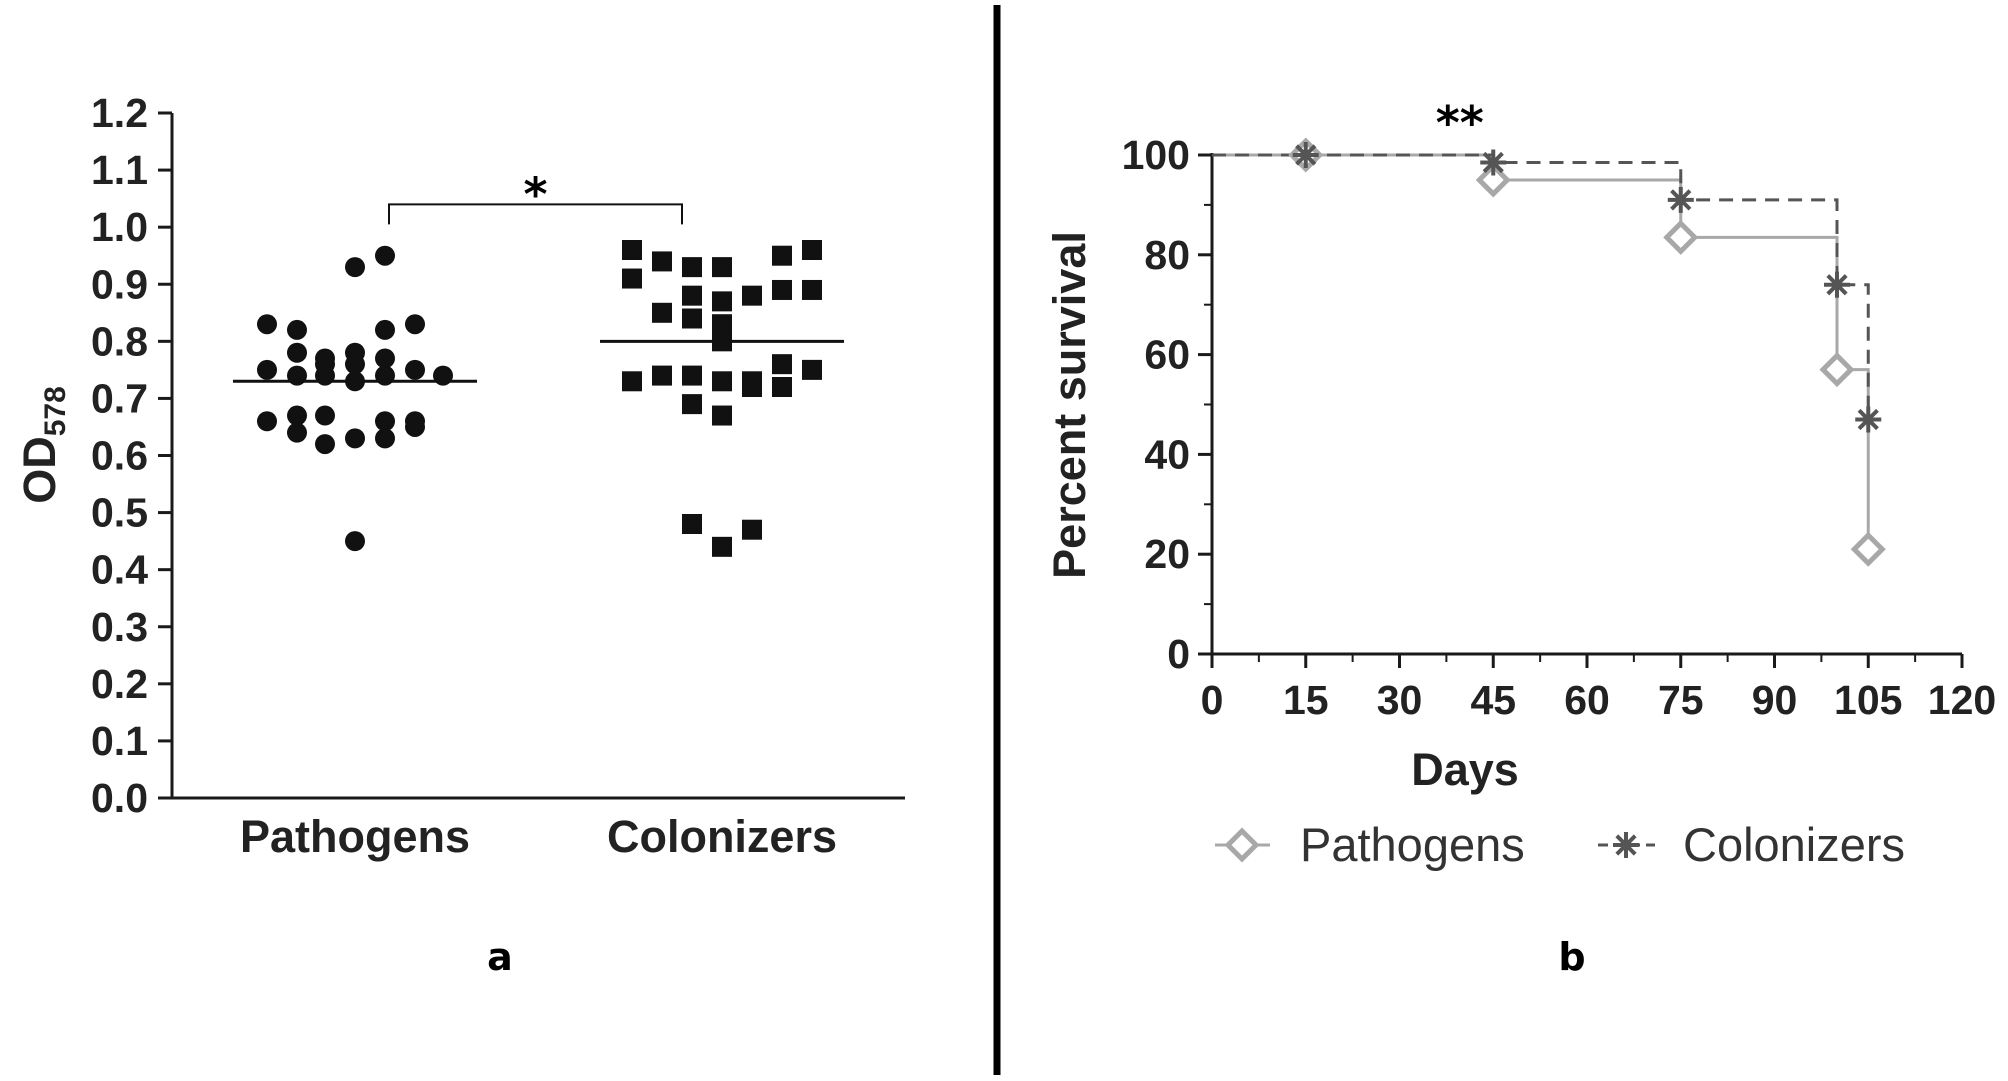 The height and width of the screenshot is (1081, 2008). What do you see at coordinates (1571, 957) in the screenshot?
I see `panel-b-label: b` at bounding box center [1571, 957].